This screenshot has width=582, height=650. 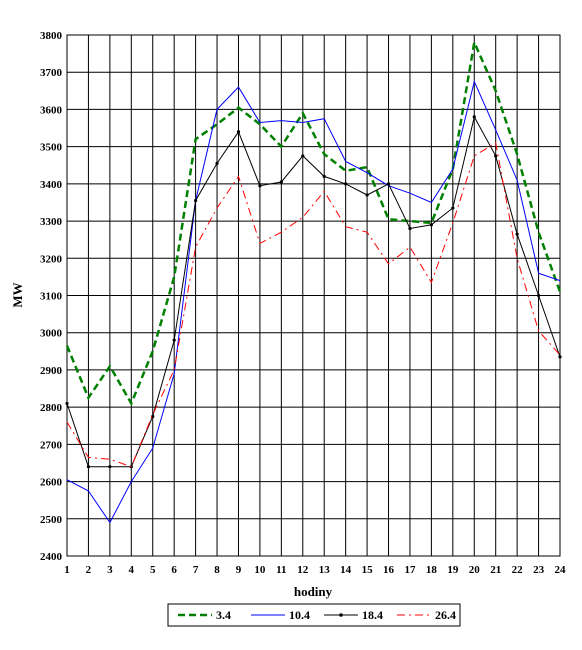 What do you see at coordinates (88, 467) in the screenshot?
I see `data-point-18.4-2` at bounding box center [88, 467].